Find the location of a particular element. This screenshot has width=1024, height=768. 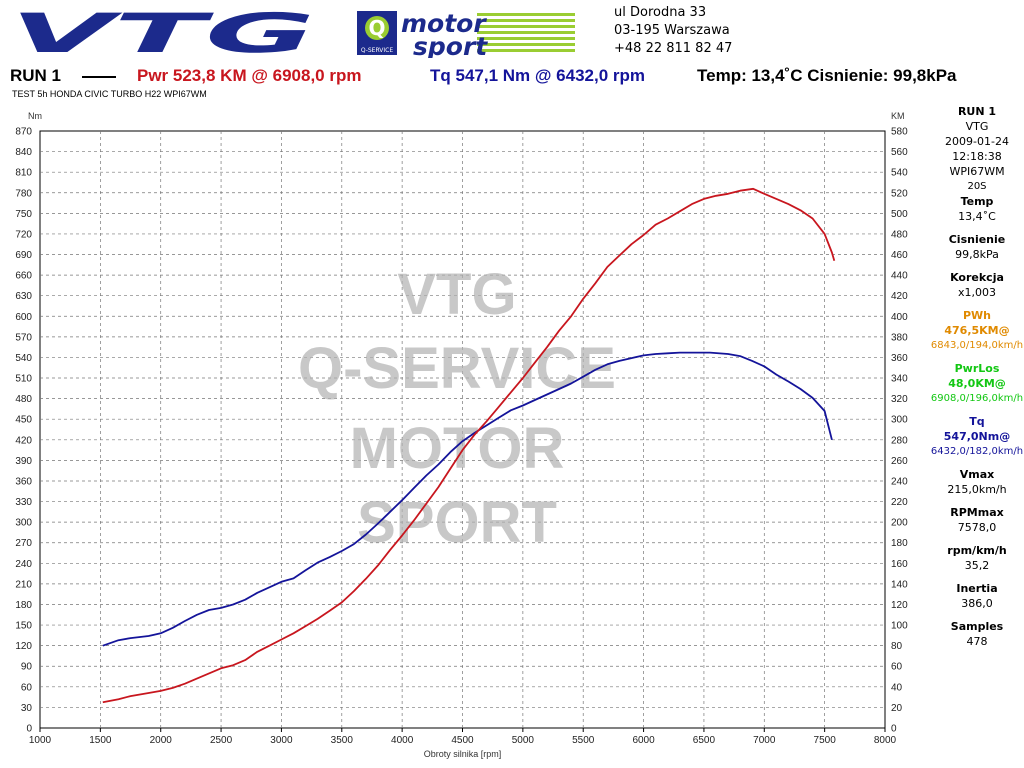

info-time: 12:18:38 is located at coordinates (977, 156).